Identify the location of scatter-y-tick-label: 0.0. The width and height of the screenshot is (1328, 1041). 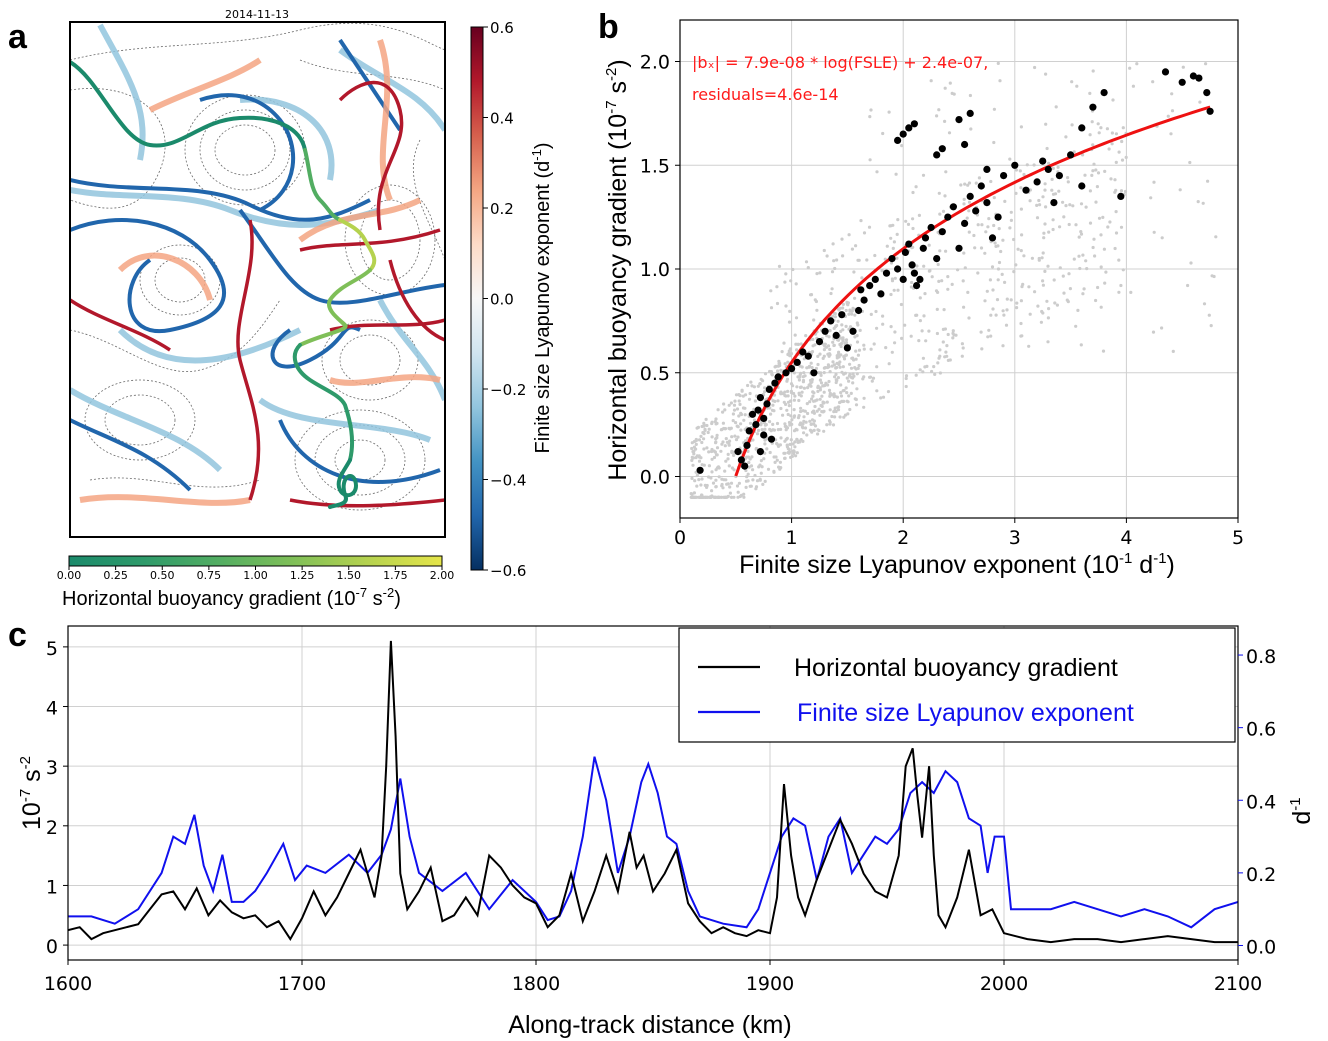
(655, 478).